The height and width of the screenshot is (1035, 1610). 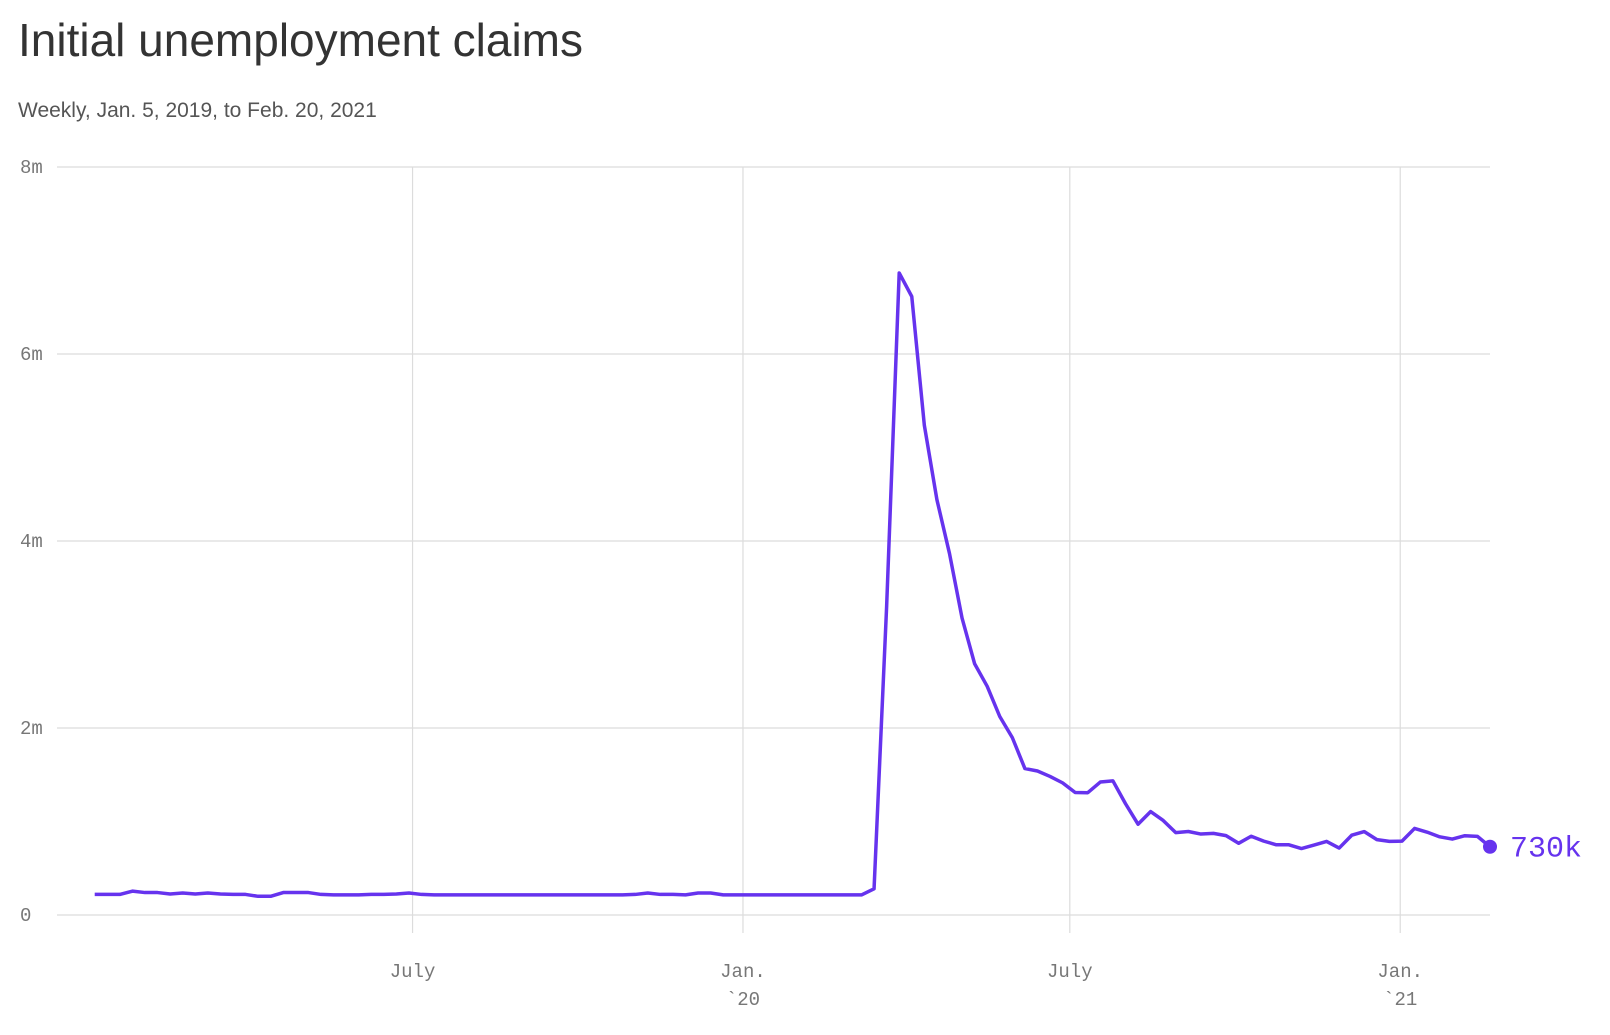 What do you see at coordinates (31, 542) in the screenshot?
I see `y-tick-label: 4m` at bounding box center [31, 542].